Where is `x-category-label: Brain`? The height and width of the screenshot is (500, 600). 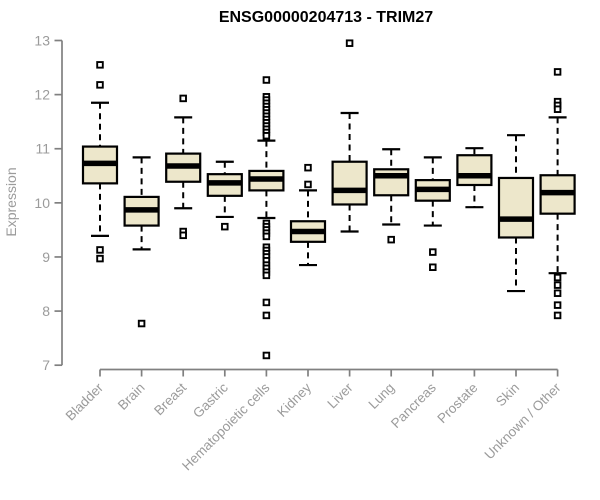 x-category-label: Brain is located at coordinates (131, 396).